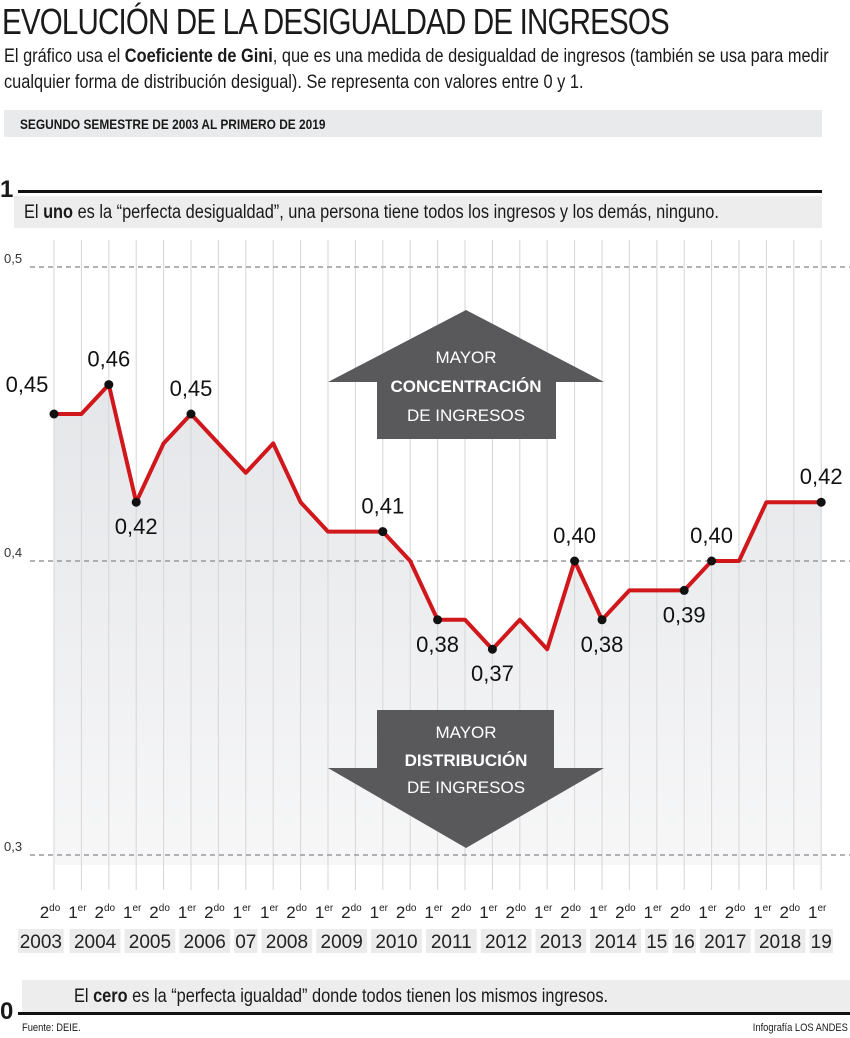  I want to click on note-pre: El, so click(84, 996).